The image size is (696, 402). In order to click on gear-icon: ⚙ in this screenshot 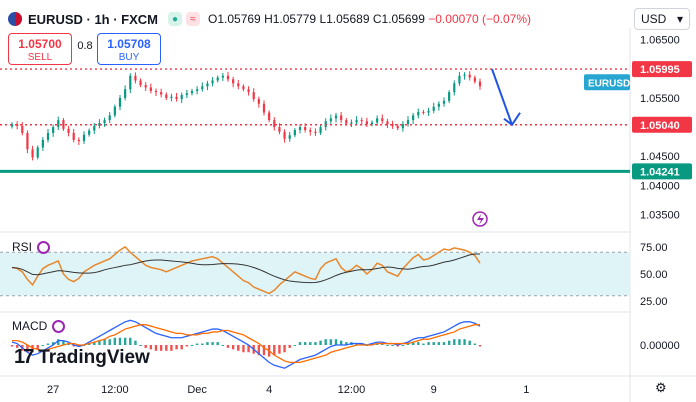, I will do `click(661, 387)`.